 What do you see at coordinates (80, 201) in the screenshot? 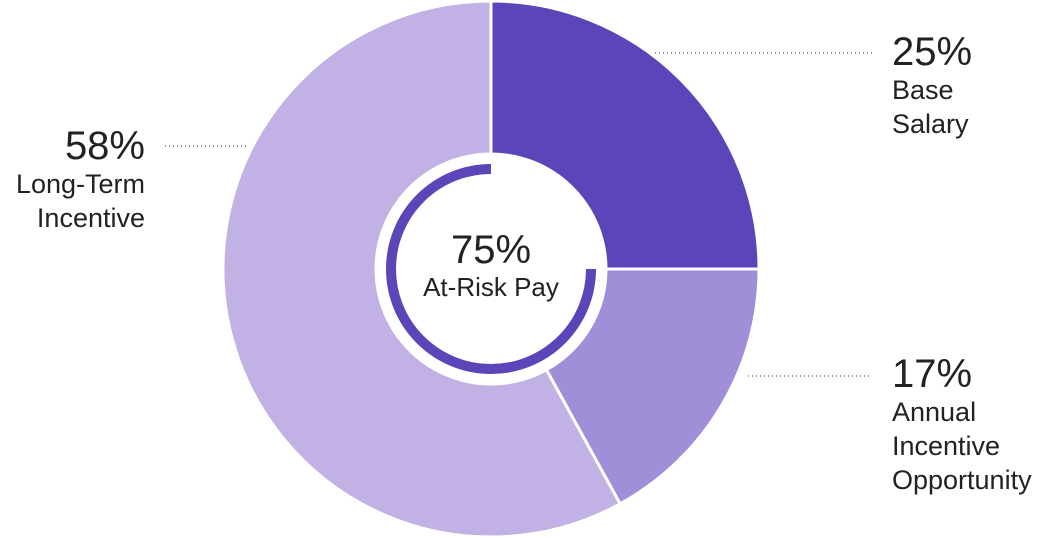
I see `category-label: Long-Term Incentive` at bounding box center [80, 201].